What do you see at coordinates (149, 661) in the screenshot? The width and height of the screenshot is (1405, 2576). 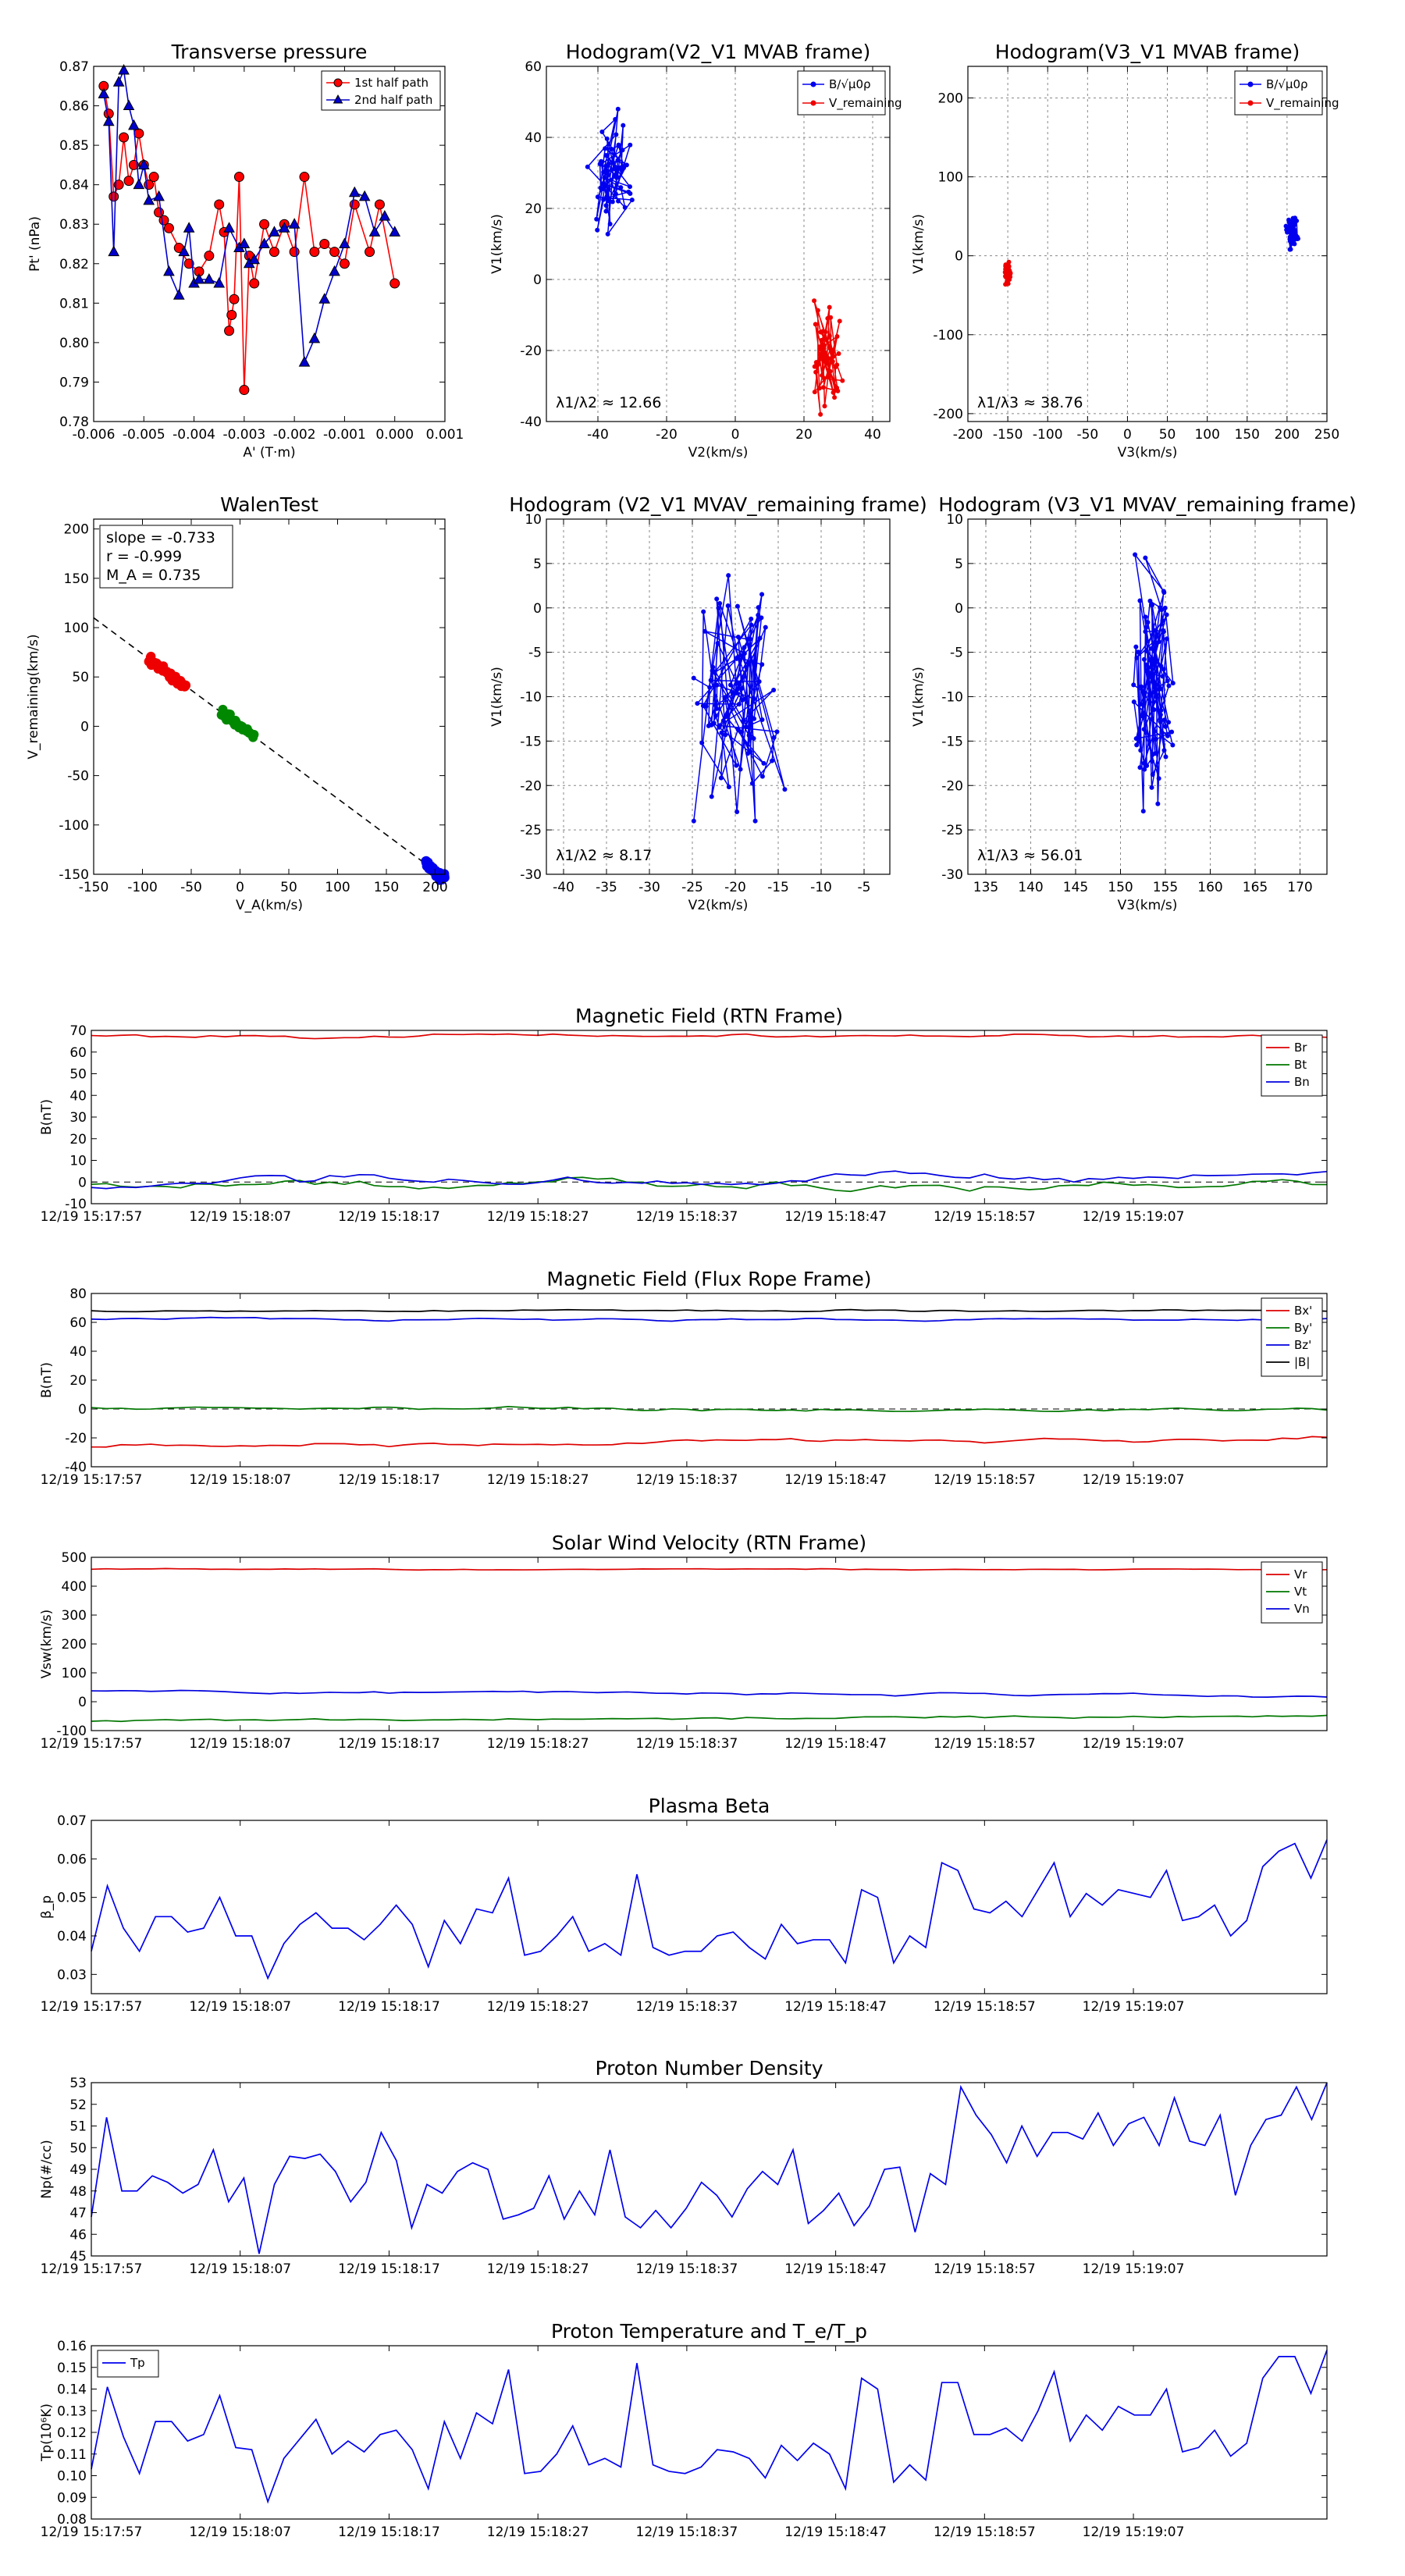 I see `walen-point` at bounding box center [149, 661].